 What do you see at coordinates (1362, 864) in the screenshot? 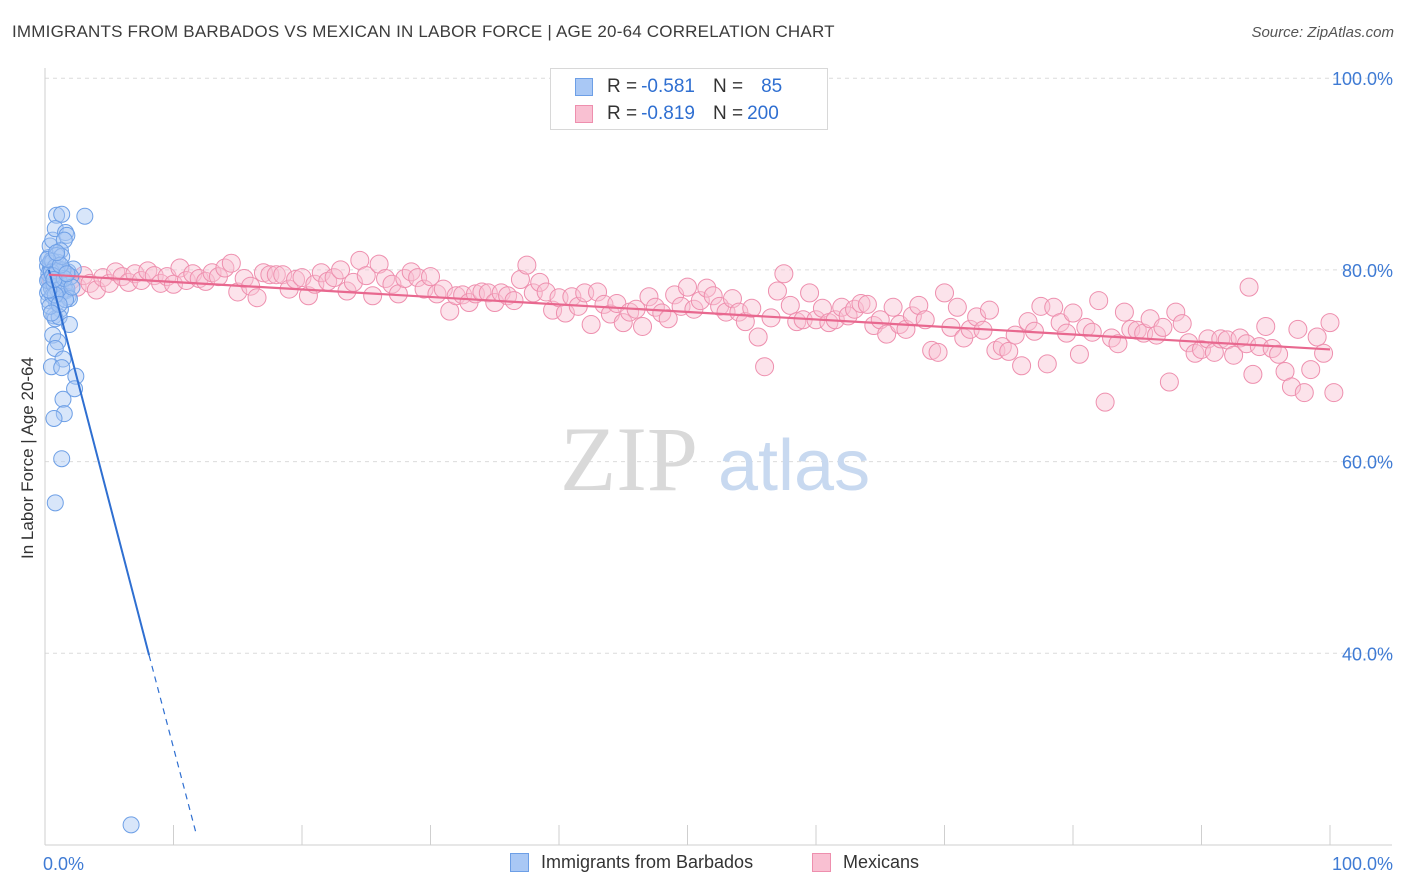
I see `x-tick-label: 100.0%` at bounding box center [1362, 864].